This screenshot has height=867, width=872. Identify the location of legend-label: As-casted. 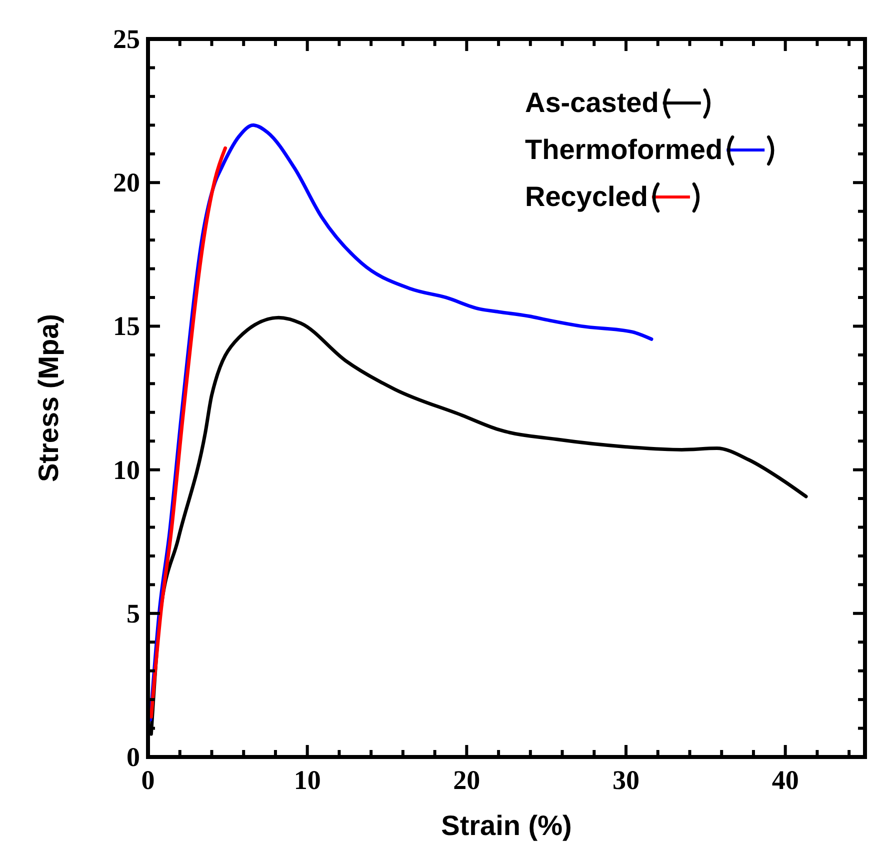
(592, 102).